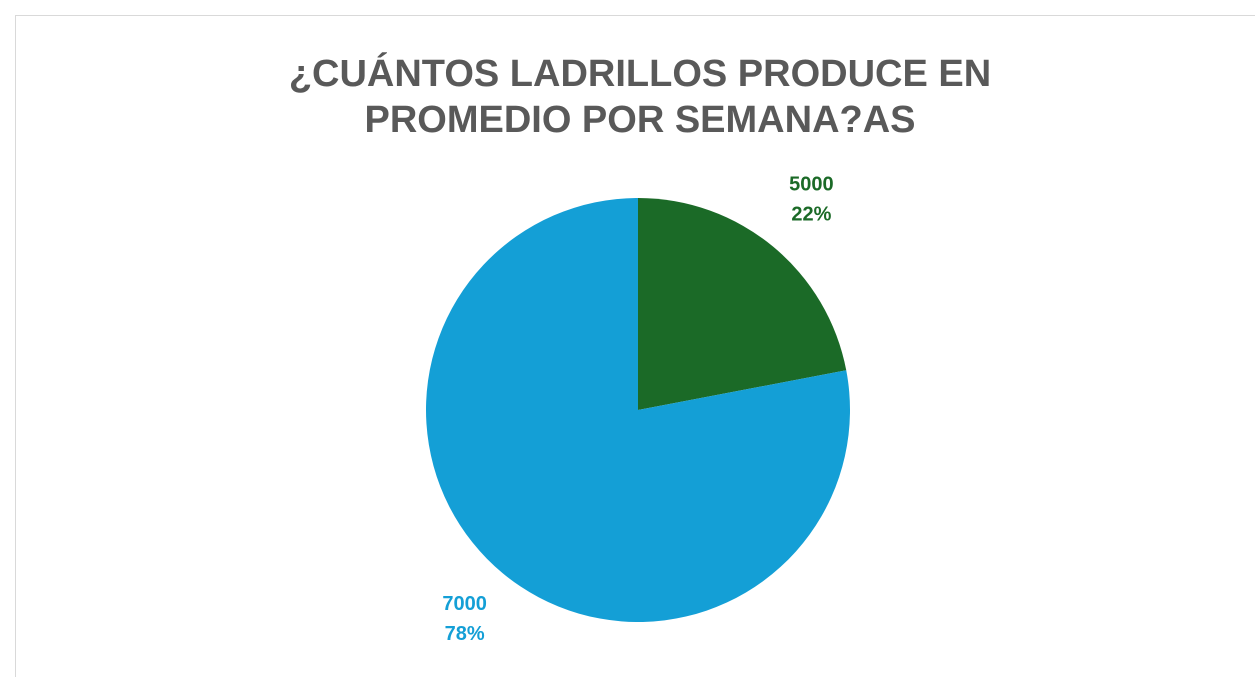  What do you see at coordinates (811, 185) in the screenshot?
I see `category-label: 5000` at bounding box center [811, 185].